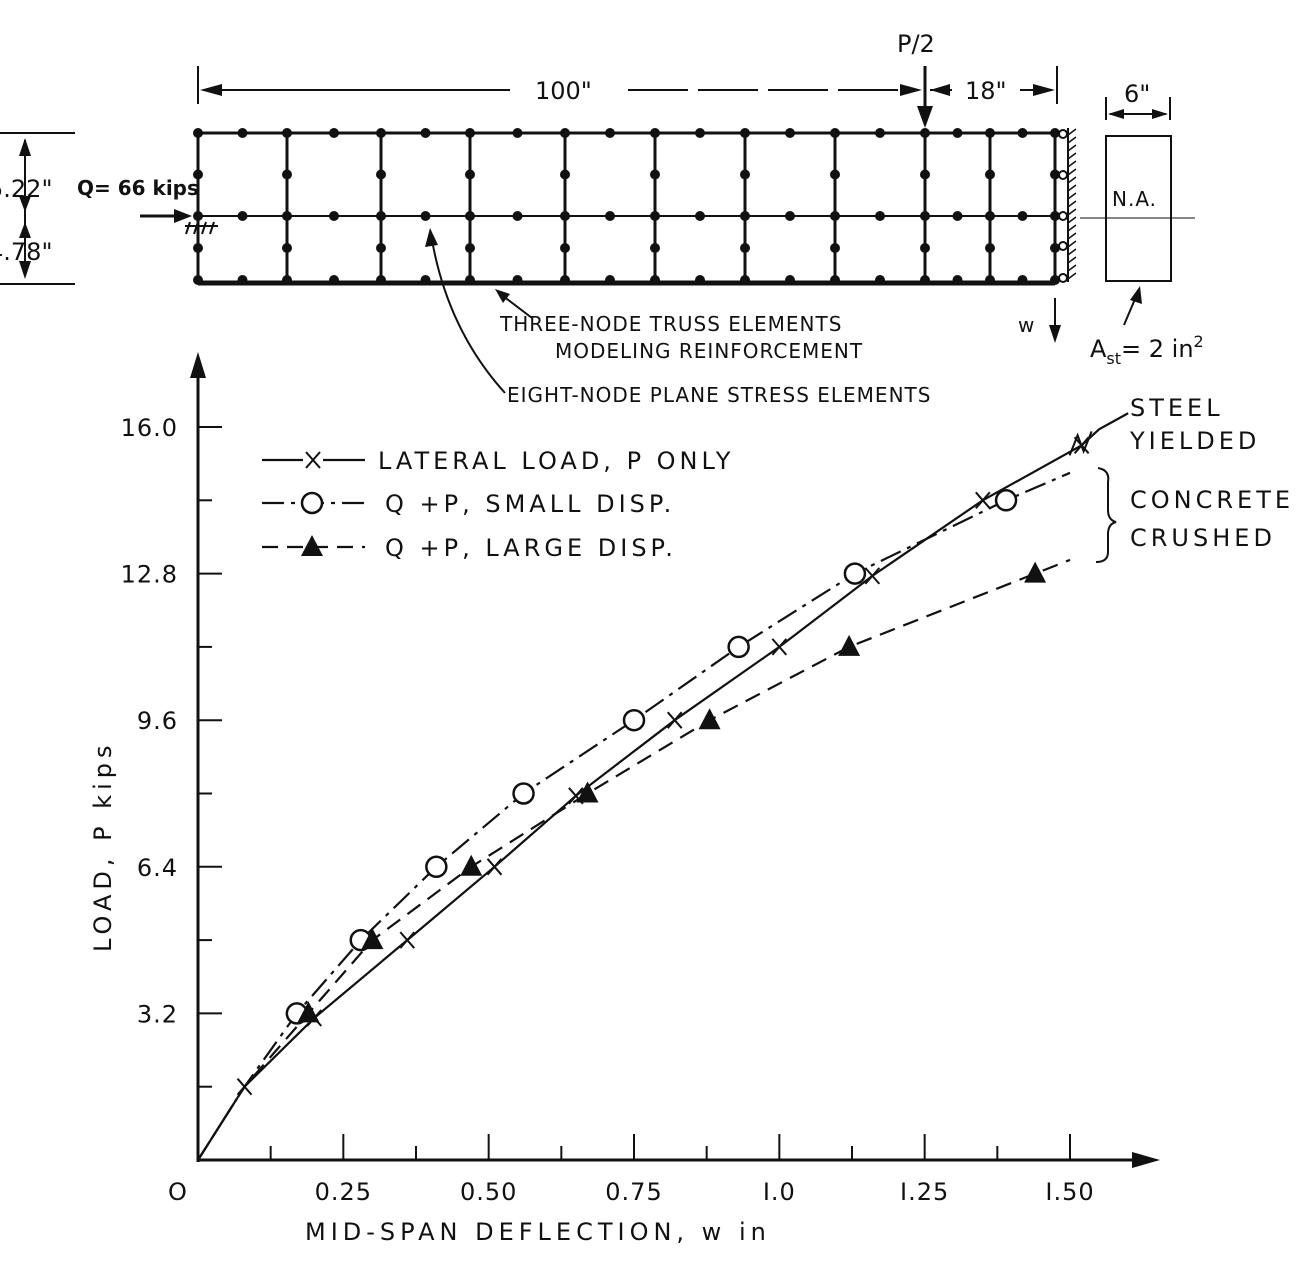 The width and height of the screenshot is (1312, 1264). What do you see at coordinates (149, 428) in the screenshot?
I see `y-tick-label: 16.0` at bounding box center [149, 428].